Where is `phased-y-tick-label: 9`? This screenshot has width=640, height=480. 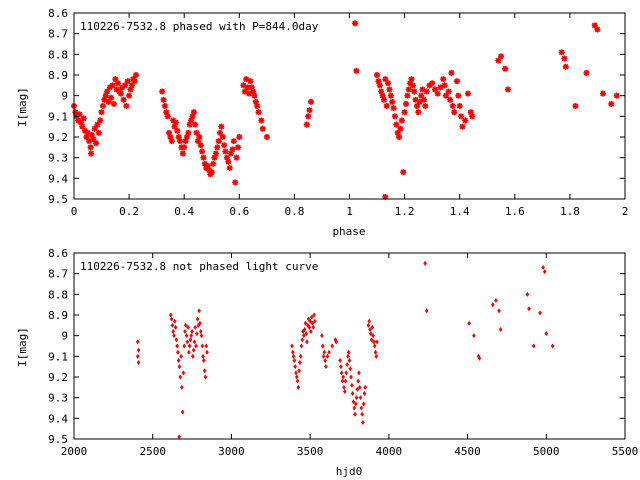
phased-y-tick-label: 9 is located at coordinates (64, 96).